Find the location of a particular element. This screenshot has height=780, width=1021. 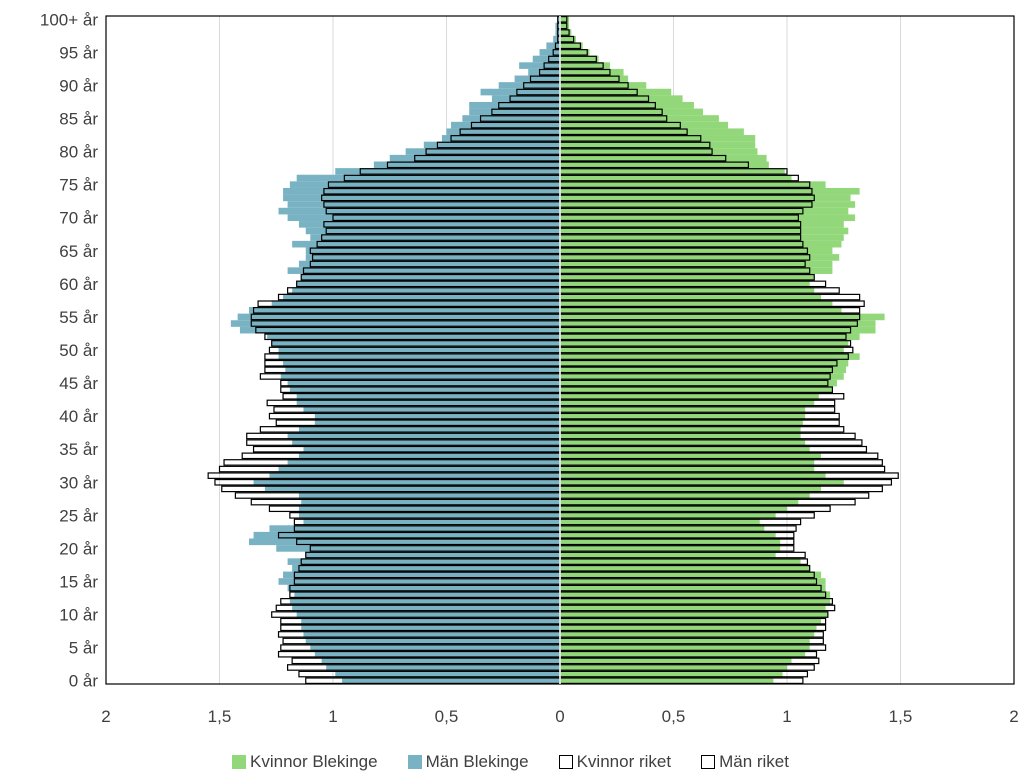

legend-item: Kvinnor riket is located at coordinates (615, 762).